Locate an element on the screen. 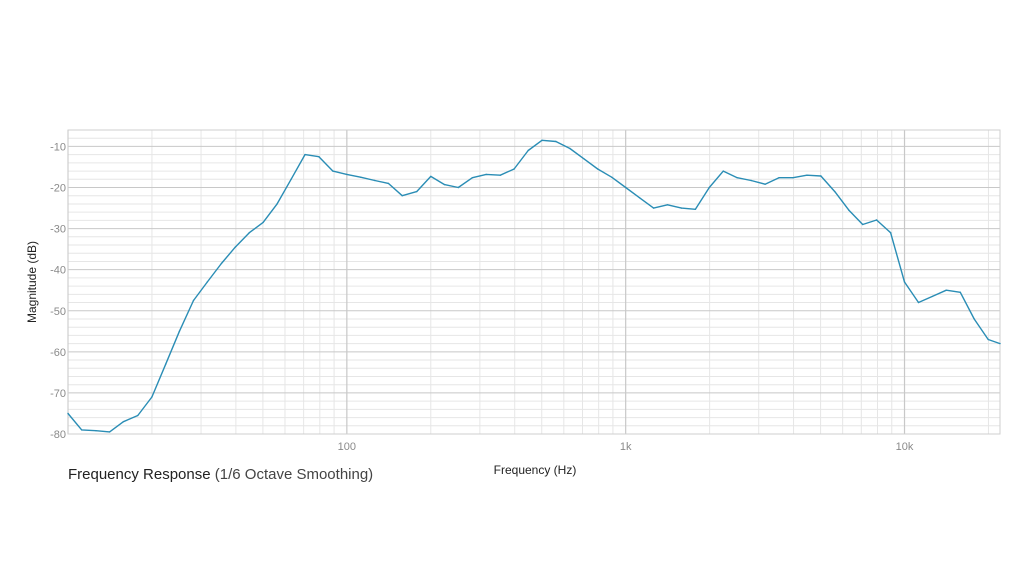  y-tick-label: -20 is located at coordinates (58, 189).